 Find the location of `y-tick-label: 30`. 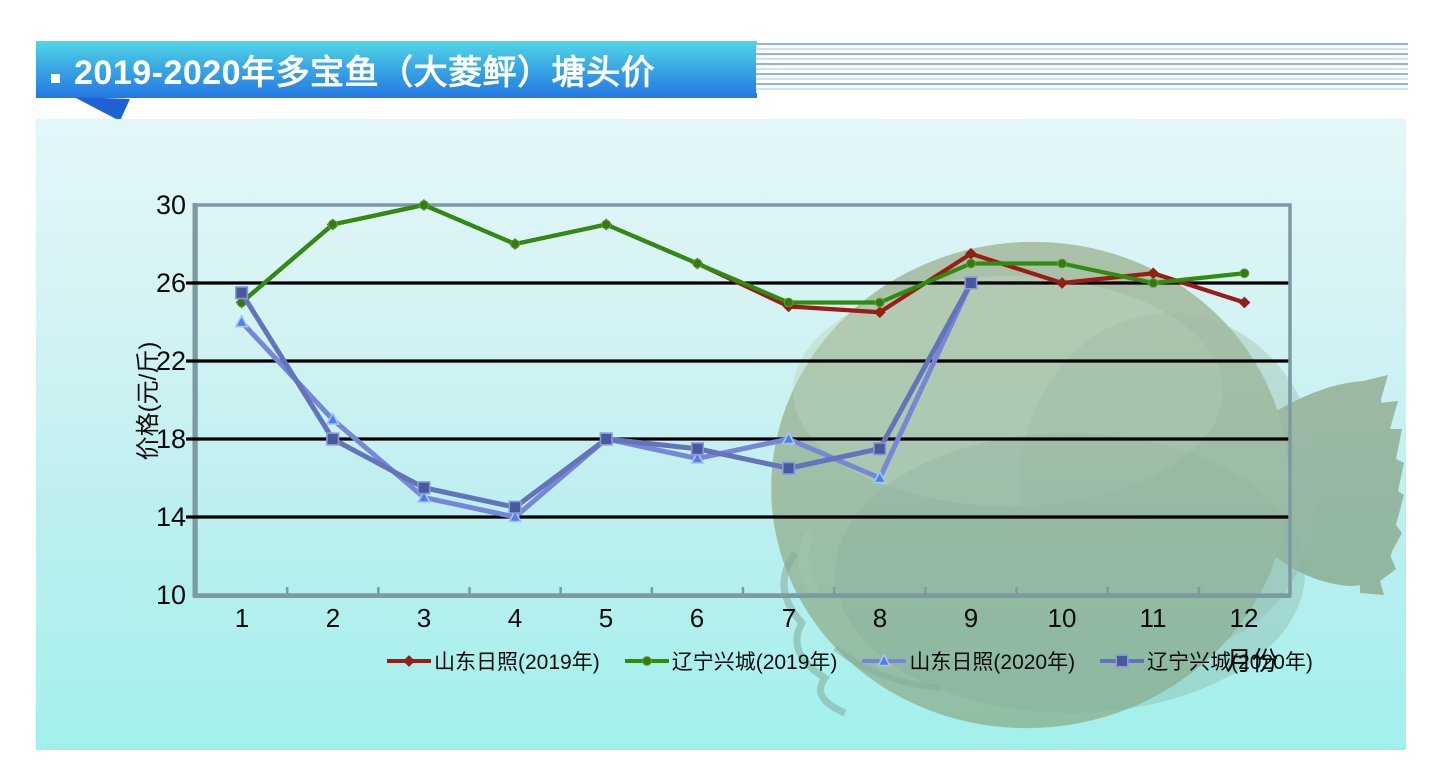

y-tick-label: 30 is located at coordinates (170, 205).